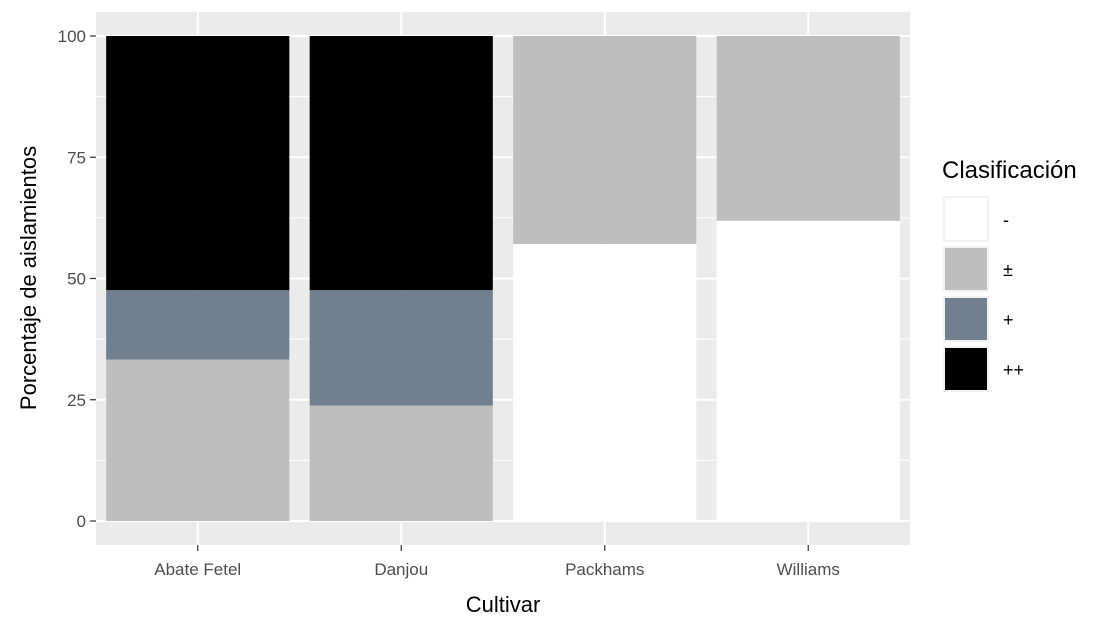  Describe the element at coordinates (808, 569) in the screenshot. I see `x-tick-label: Williams` at that location.